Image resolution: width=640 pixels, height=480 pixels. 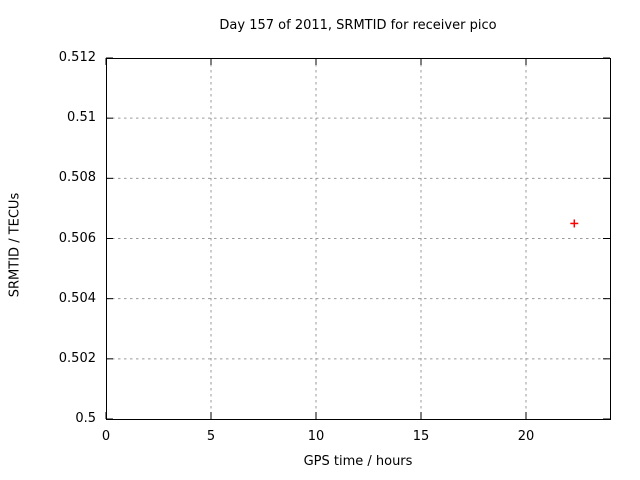 What do you see at coordinates (85, 418) in the screenshot?
I see `y-tick-label: 0.5` at bounding box center [85, 418].